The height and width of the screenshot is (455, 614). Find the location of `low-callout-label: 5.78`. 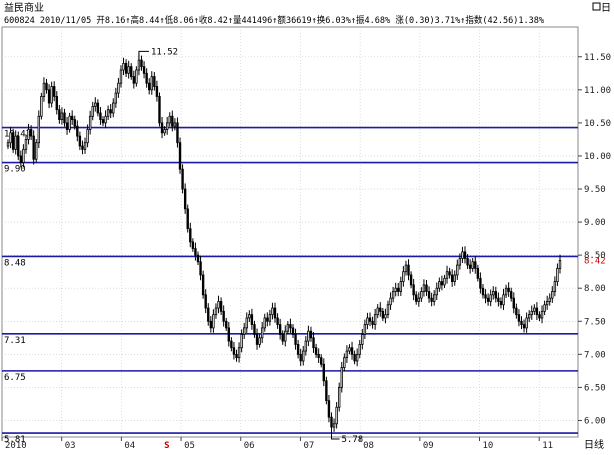

low-callout-label: 5.78 is located at coordinates (352, 440).